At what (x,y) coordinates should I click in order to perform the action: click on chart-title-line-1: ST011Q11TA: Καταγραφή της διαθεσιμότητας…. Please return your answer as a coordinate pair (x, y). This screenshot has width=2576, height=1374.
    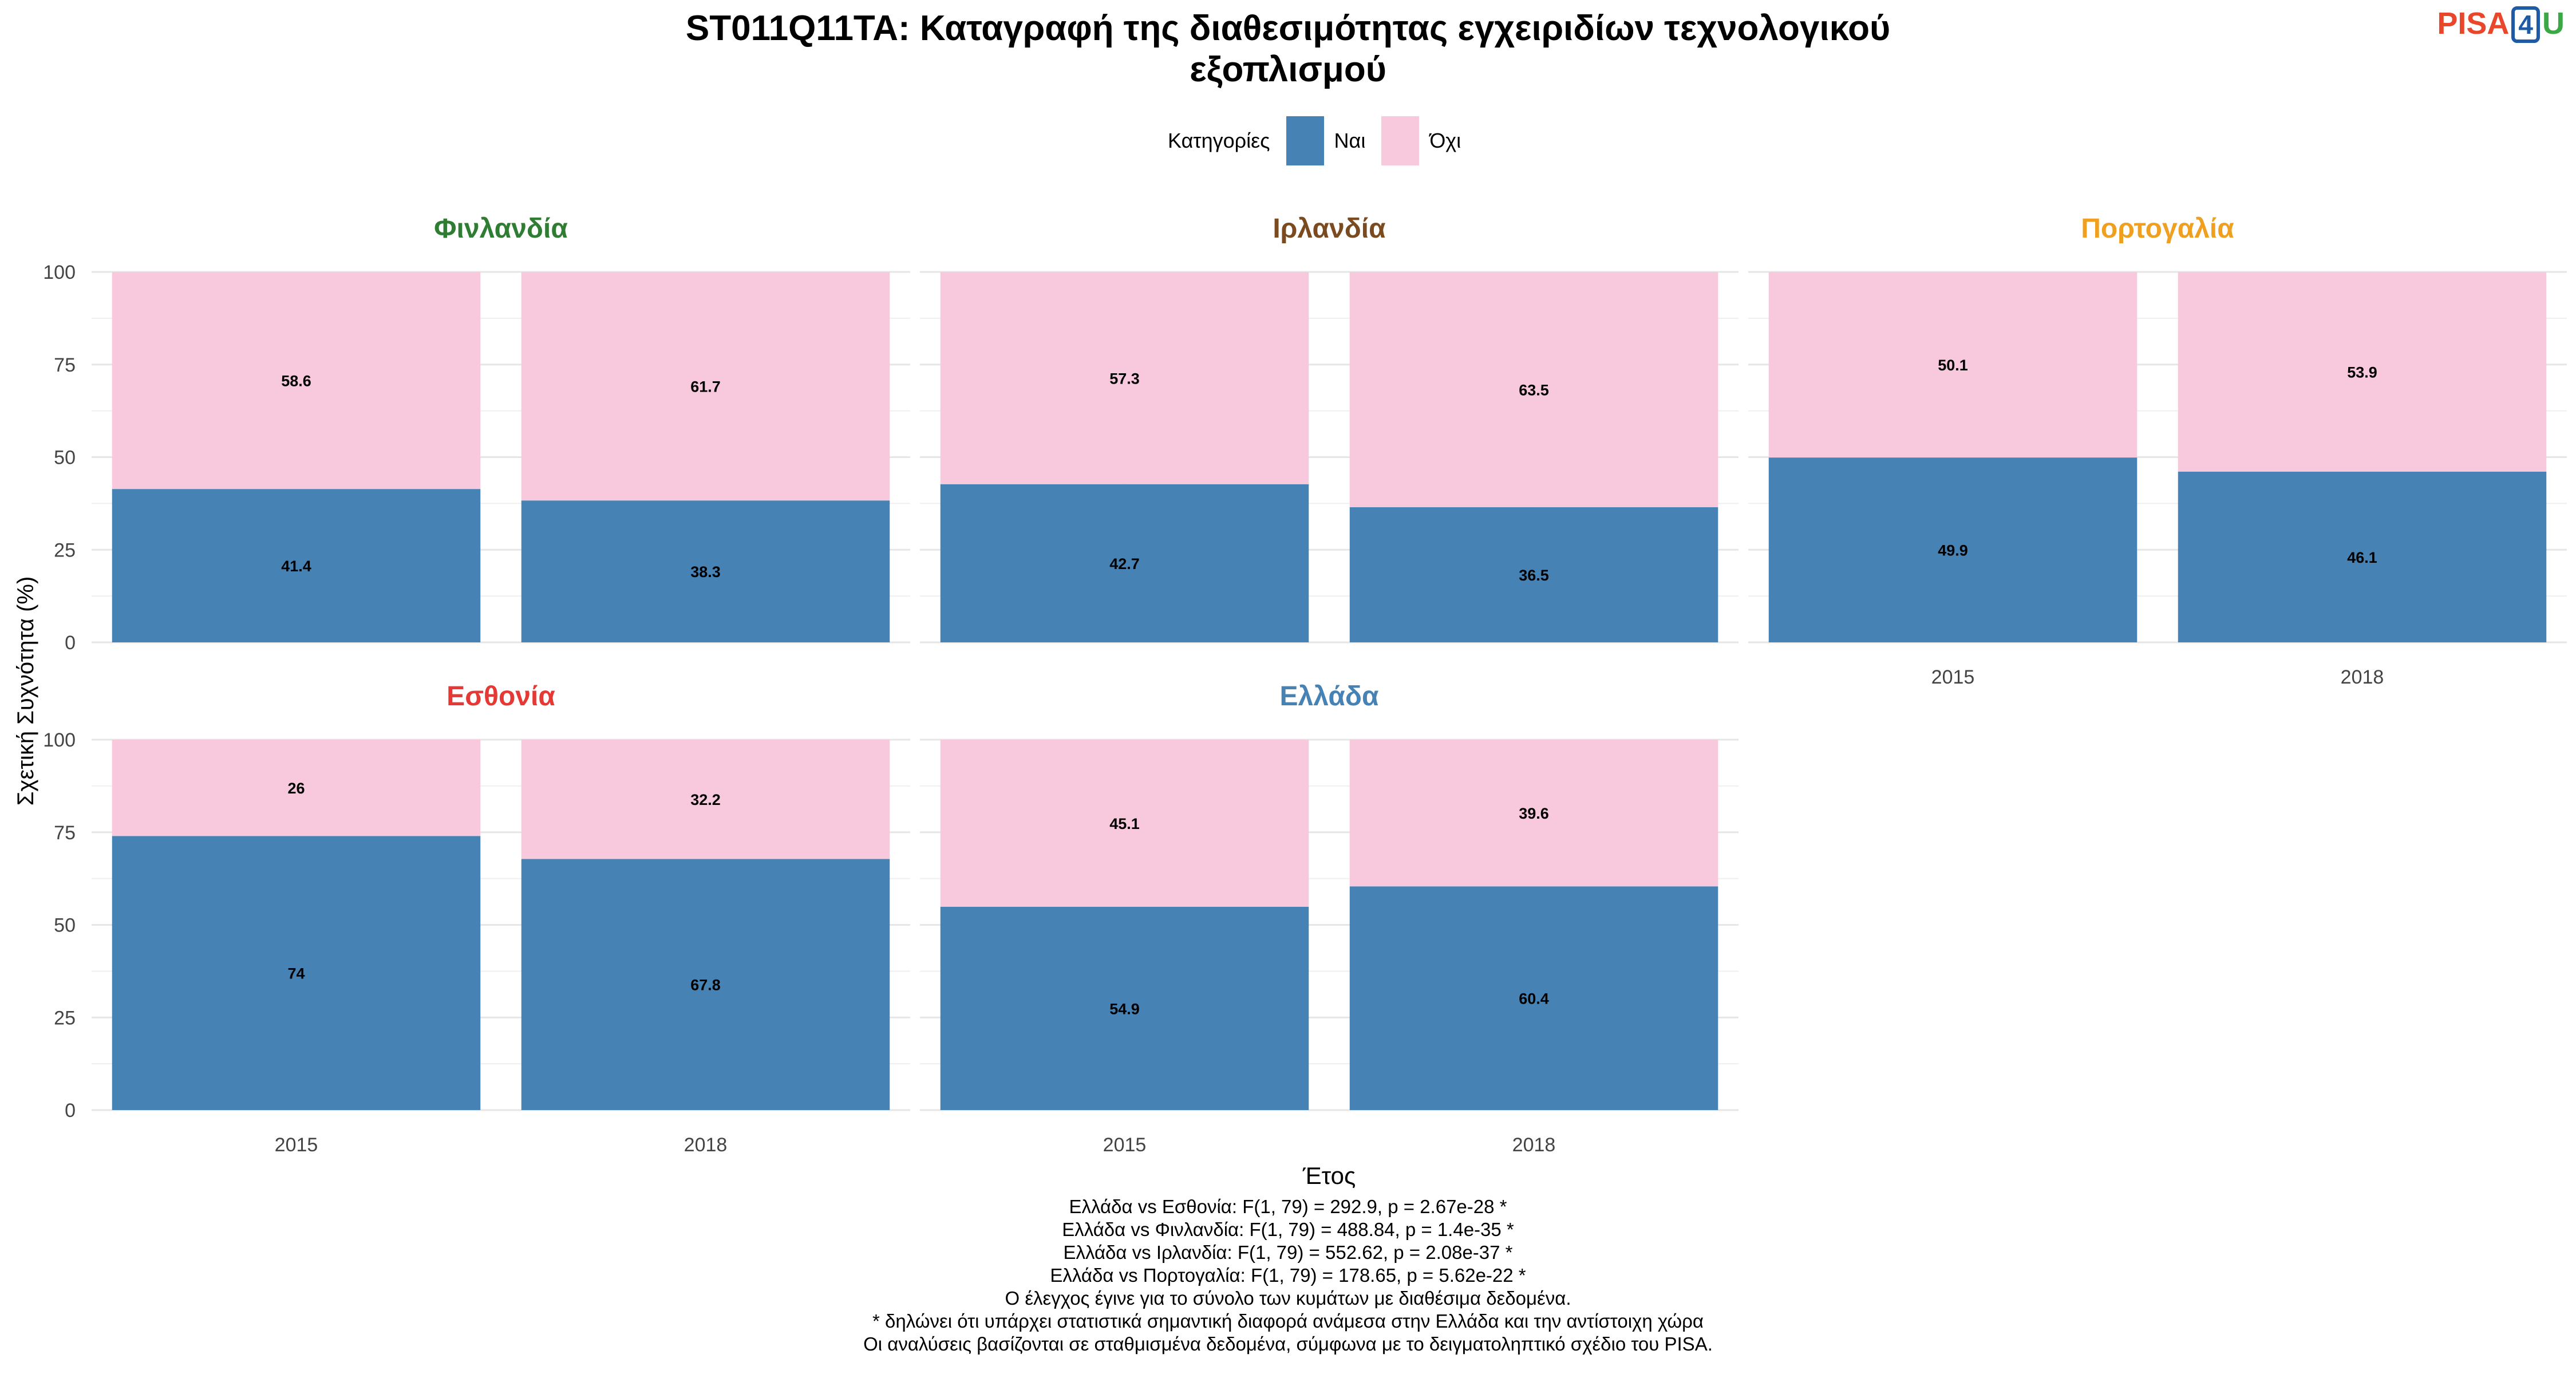
    Looking at the image, I should click on (1288, 28).